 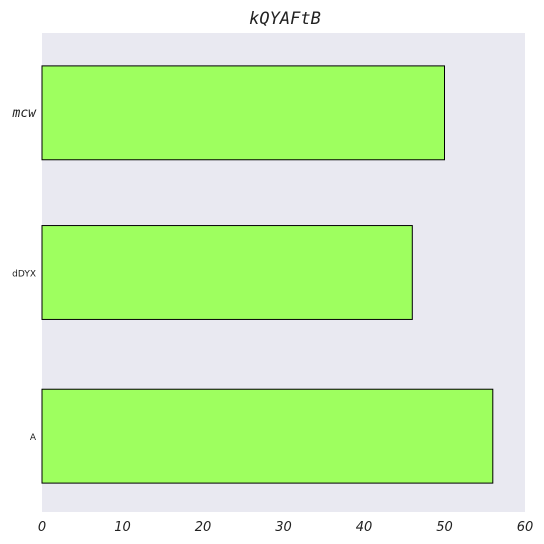 I want to click on x-tick-label-0: 0, so click(x=42, y=527).